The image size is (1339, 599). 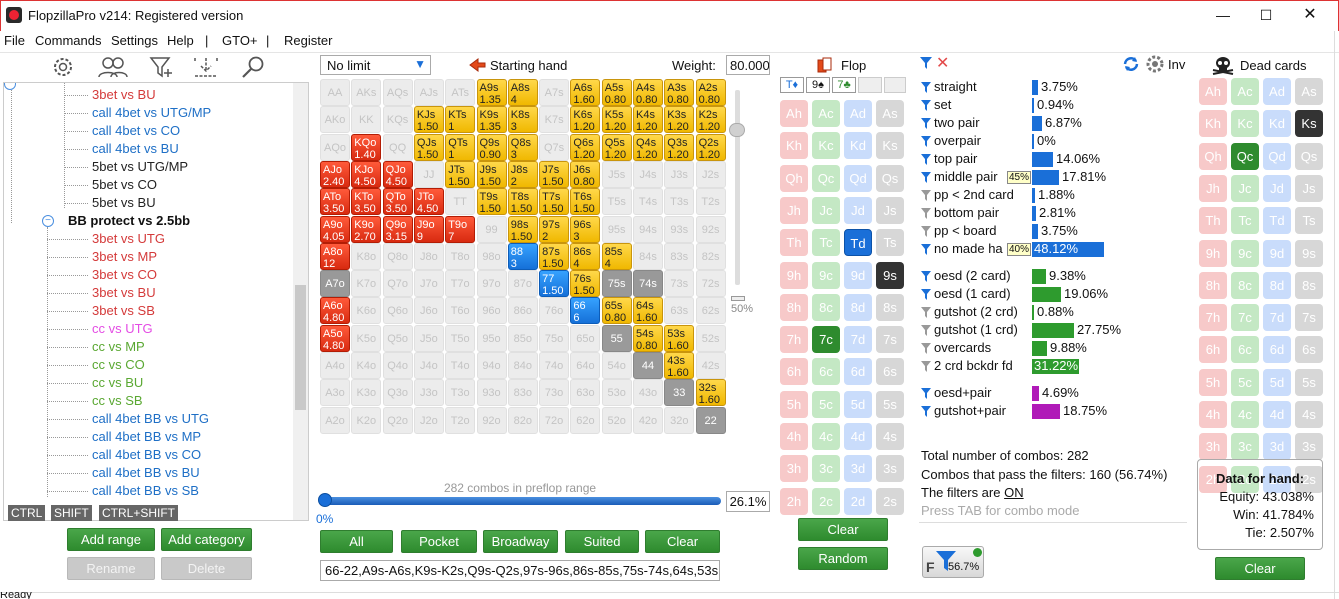 I want to click on hand-cell-94o: 94o, so click(x=491, y=365).